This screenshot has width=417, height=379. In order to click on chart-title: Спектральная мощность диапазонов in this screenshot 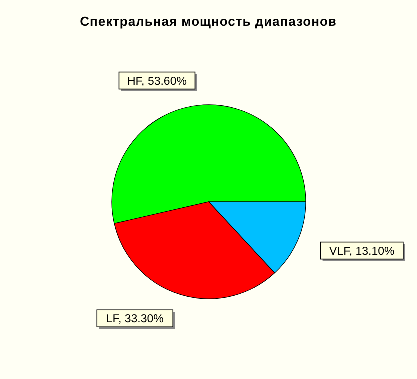, I will do `click(208, 21)`.